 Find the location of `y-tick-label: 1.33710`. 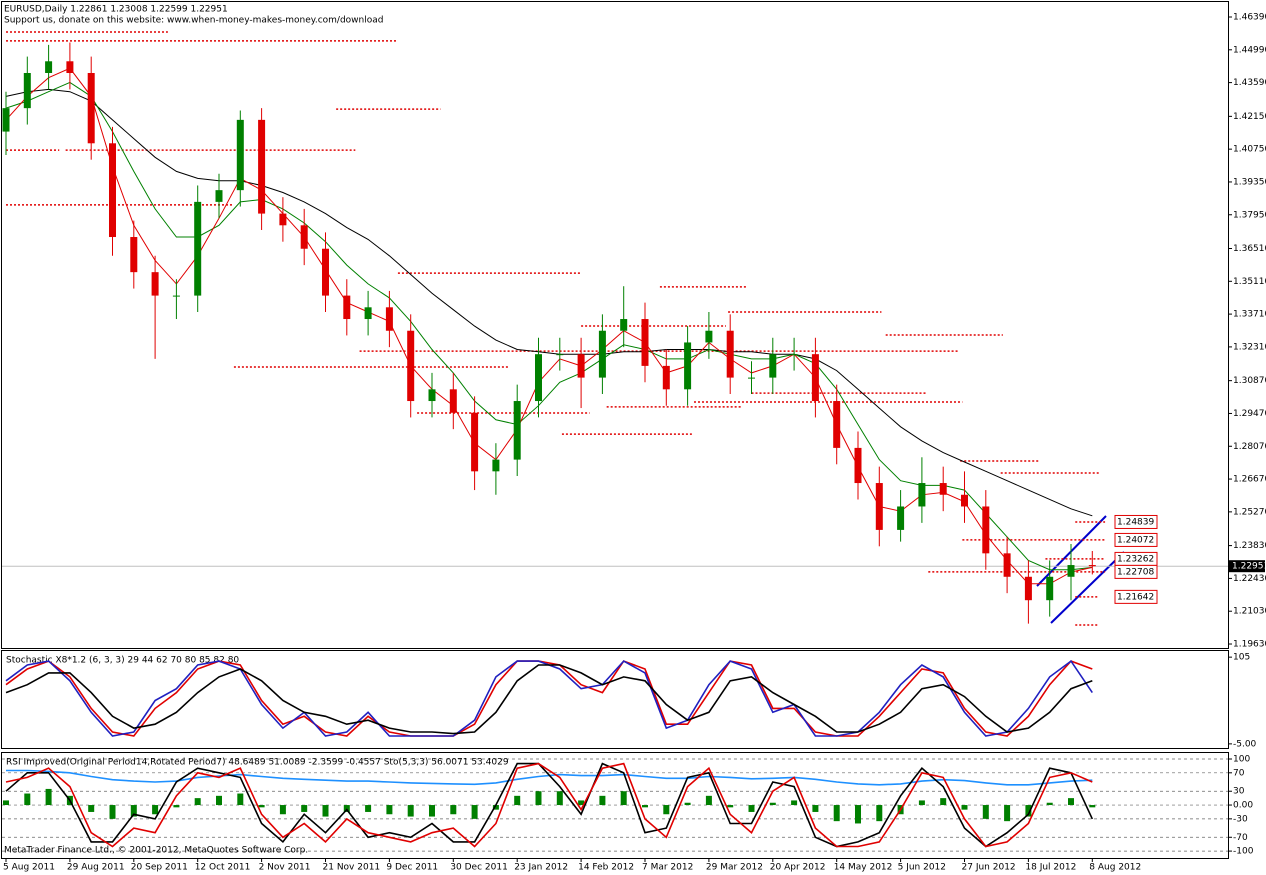

y-tick-label: 1.33710 is located at coordinates (1249, 315).